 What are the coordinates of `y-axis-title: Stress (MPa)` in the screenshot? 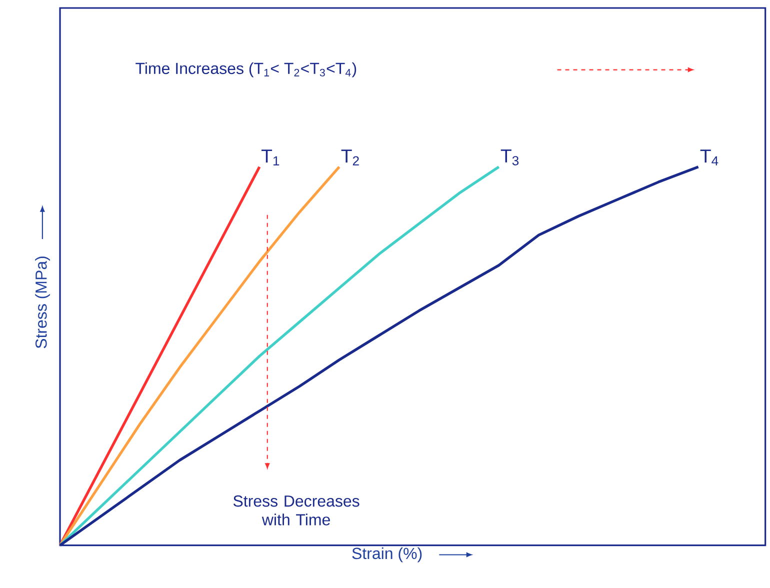 It's located at (42, 302).